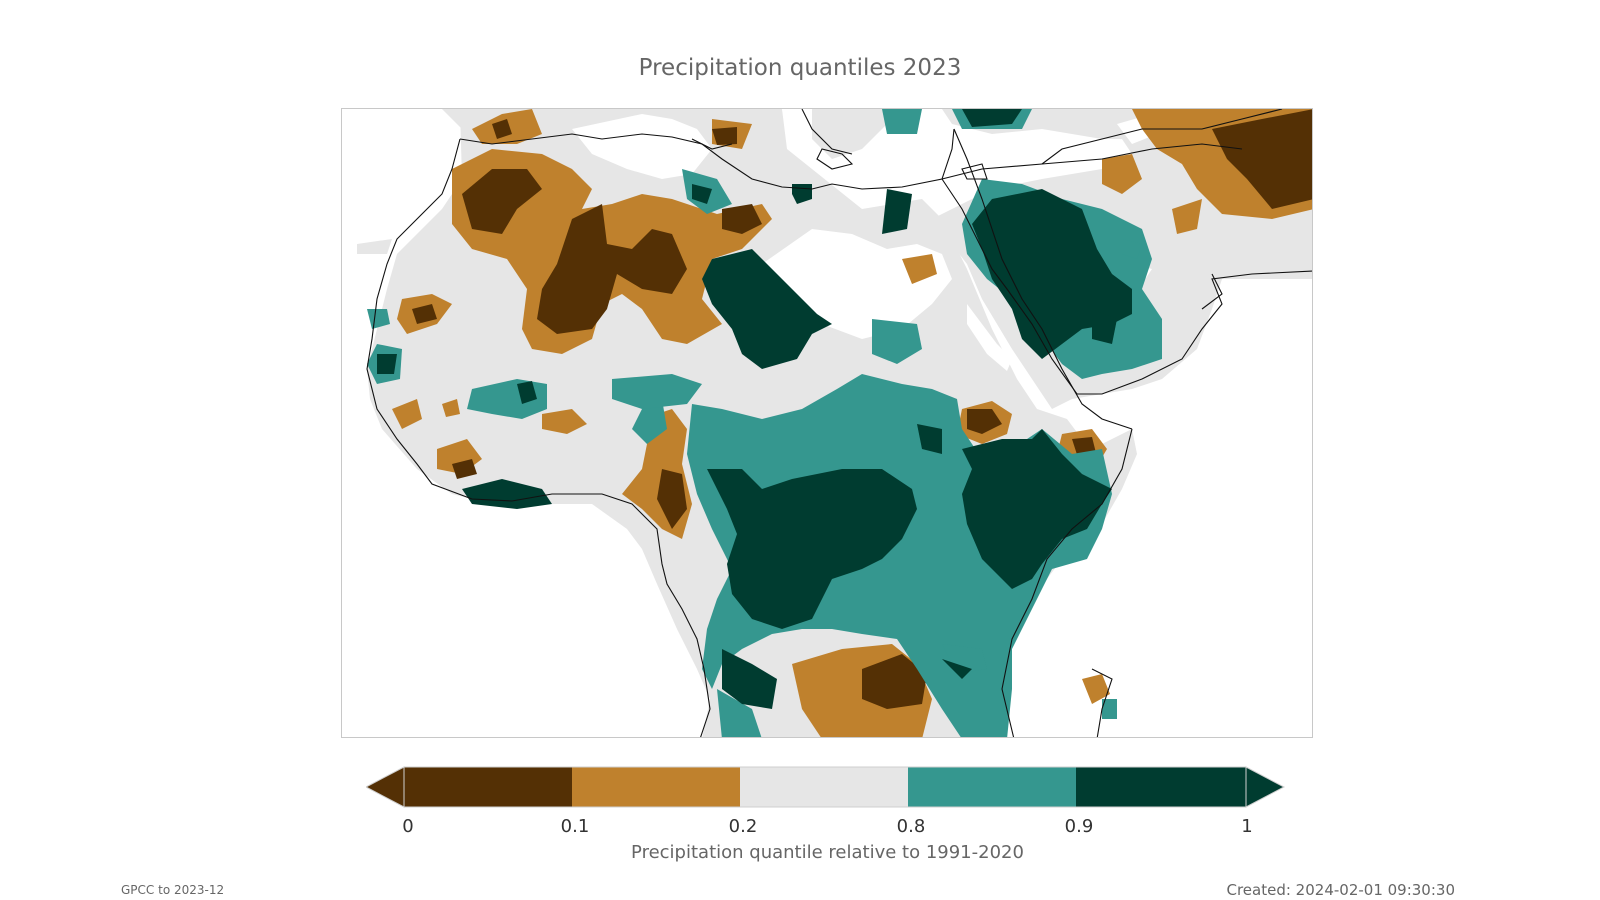 Image resolution: width=1600 pixels, height=900 pixels. I want to click on colorbar-bin-0.8-0.9, so click(992, 787).